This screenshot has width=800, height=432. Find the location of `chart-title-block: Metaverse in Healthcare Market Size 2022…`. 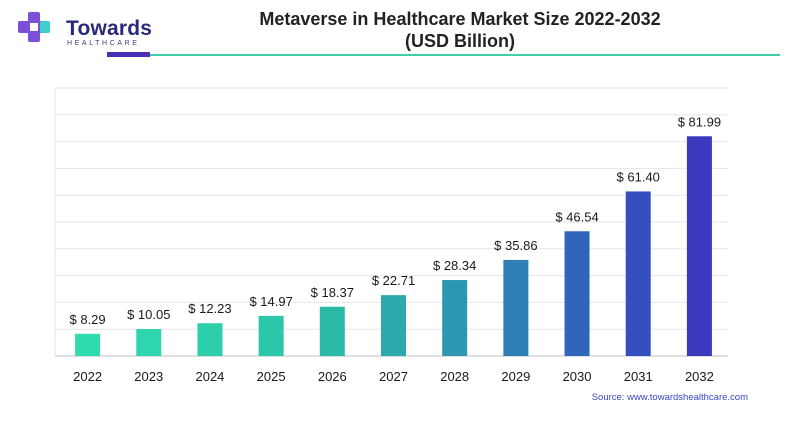

chart-title-block: Metaverse in Healthcare Market Size 2022… is located at coordinates (460, 30).